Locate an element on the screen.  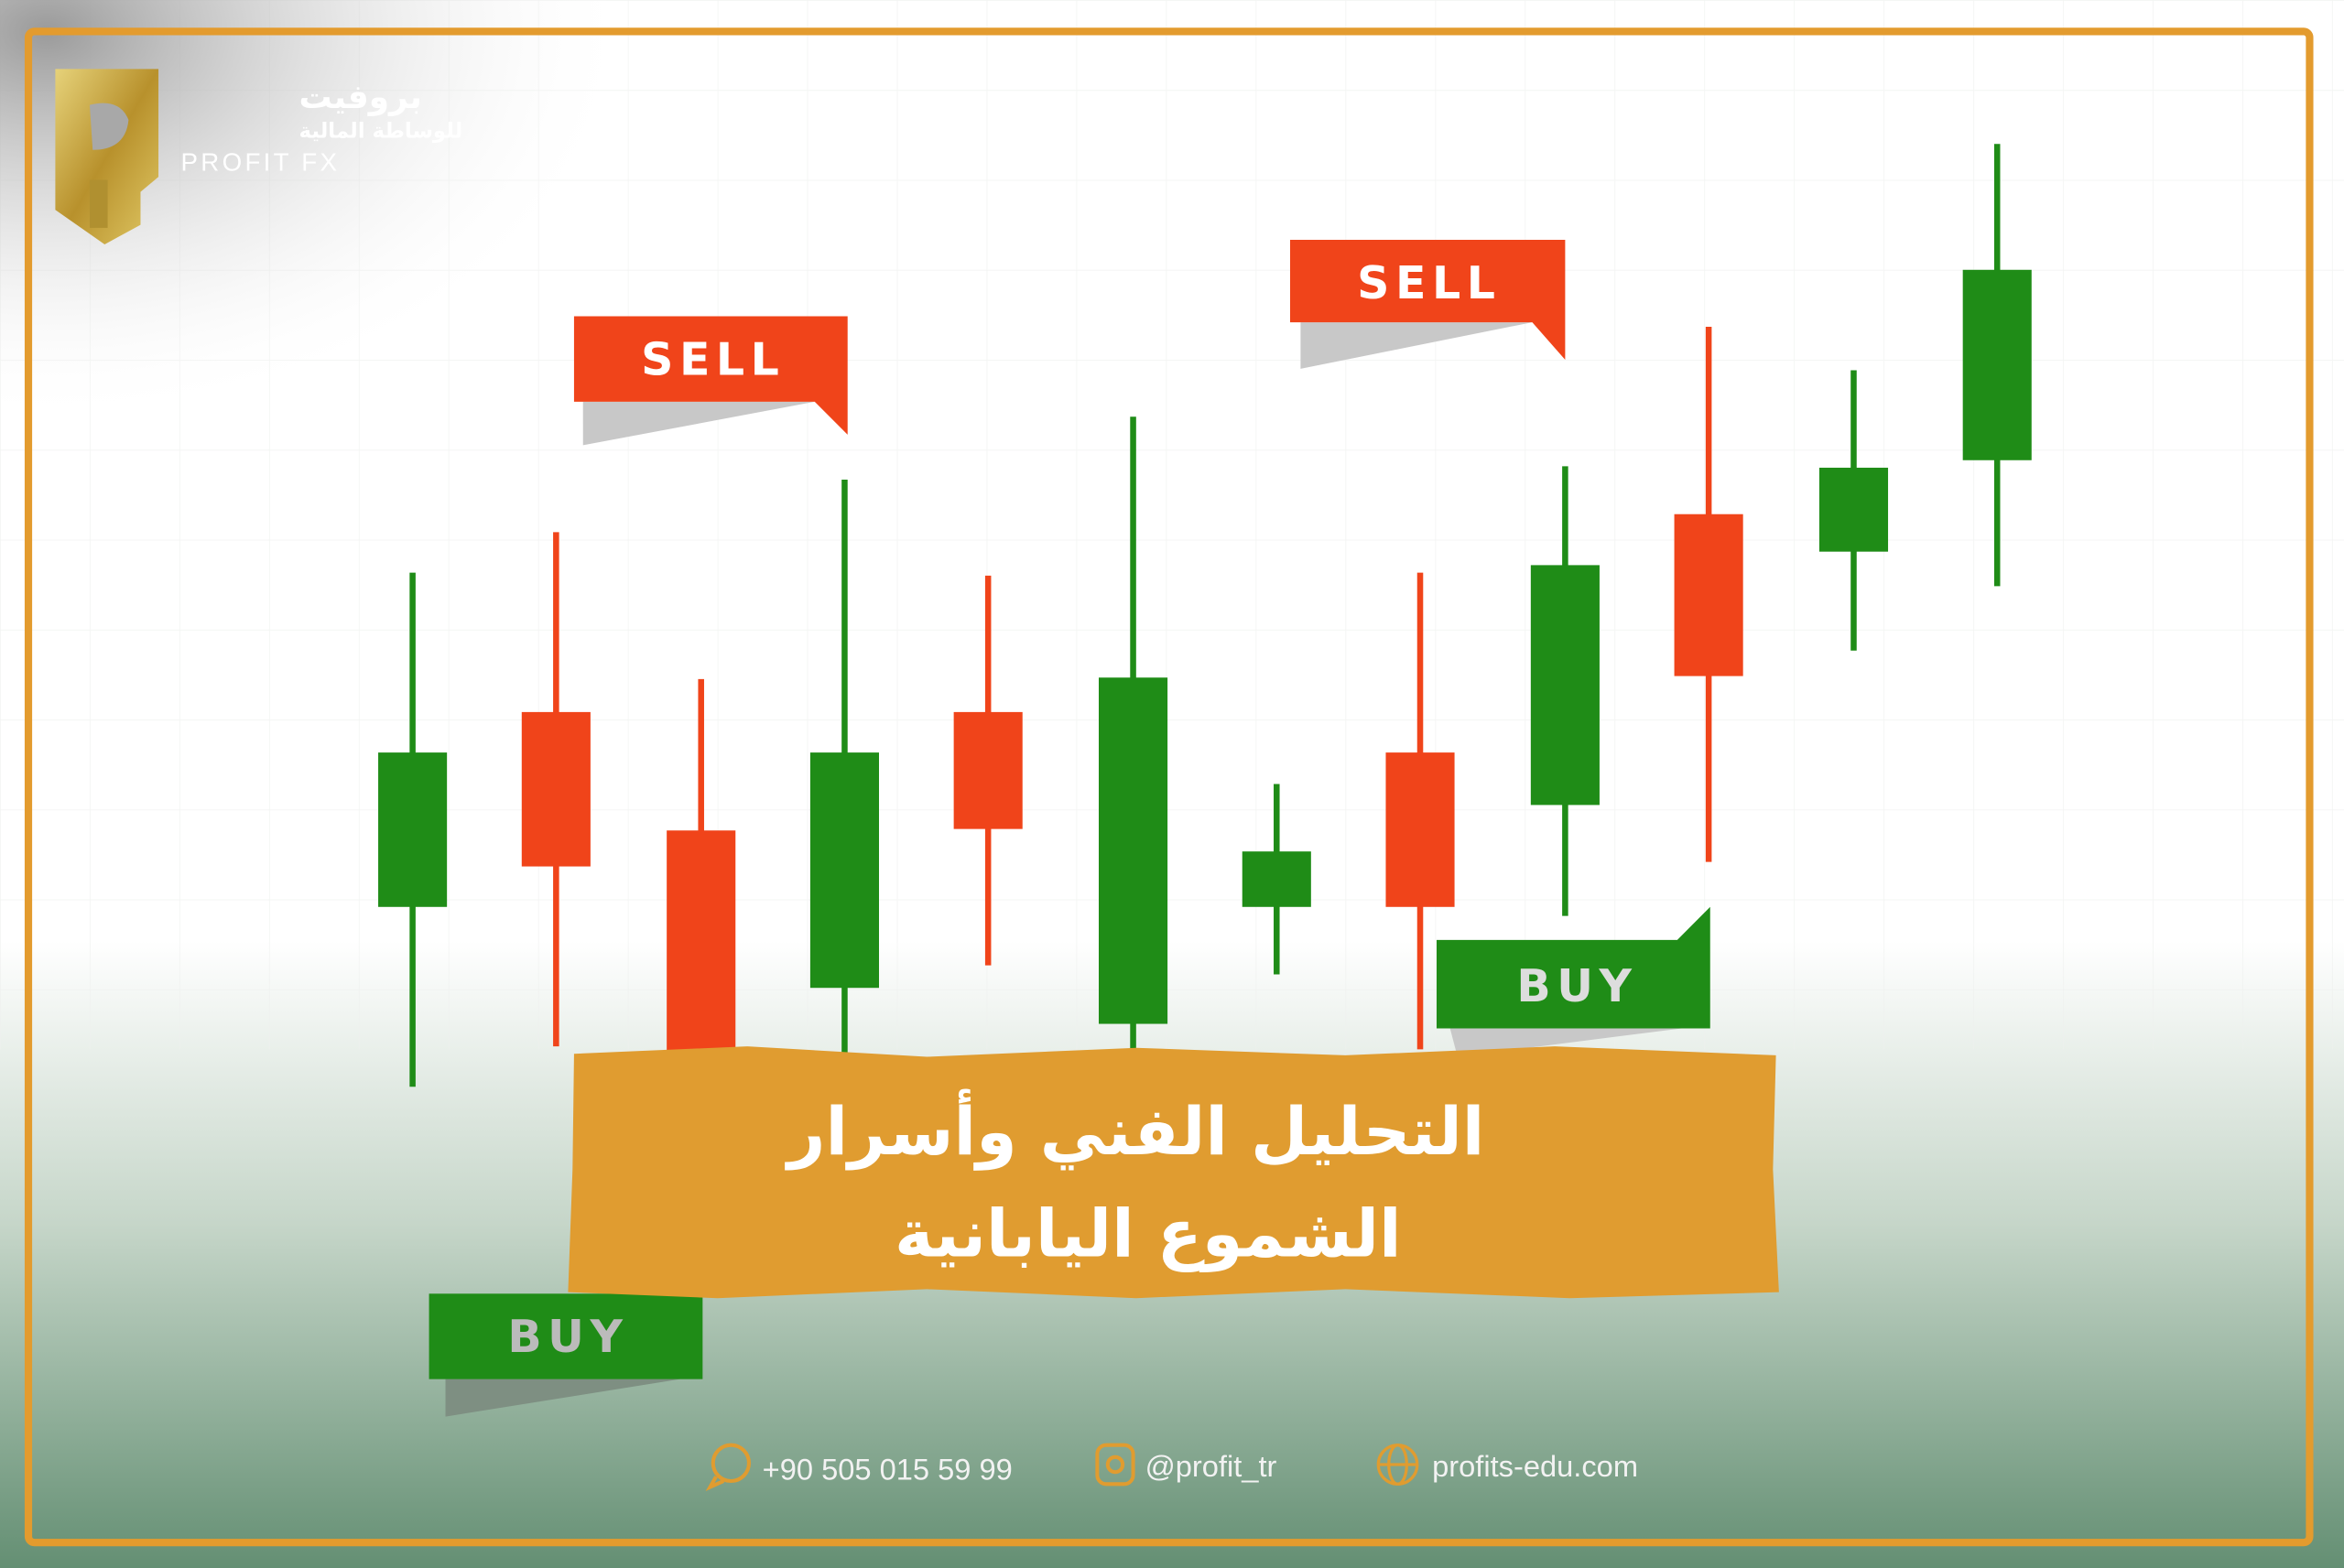
title-line-2: الشموع اليابانية is located at coordinates (1148, 1233).